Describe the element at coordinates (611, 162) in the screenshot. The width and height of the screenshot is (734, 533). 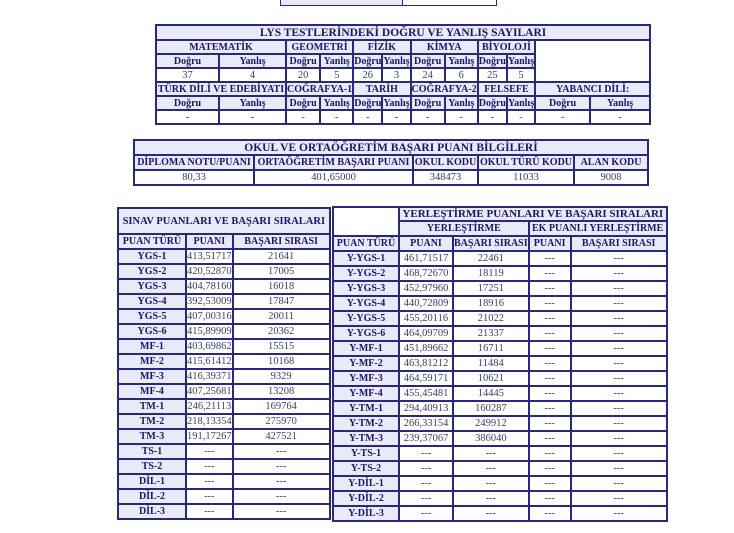
I see `col-alan-kodu: ALAN KODU` at that location.